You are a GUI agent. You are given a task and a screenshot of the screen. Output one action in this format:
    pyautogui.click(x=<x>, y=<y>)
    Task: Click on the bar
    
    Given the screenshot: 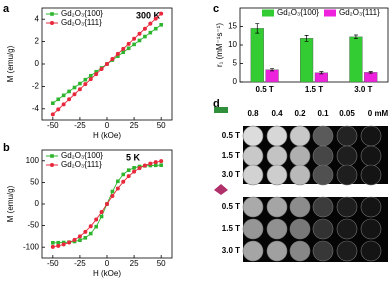 What is the action you would take?
    pyautogui.click(x=371, y=77)
    